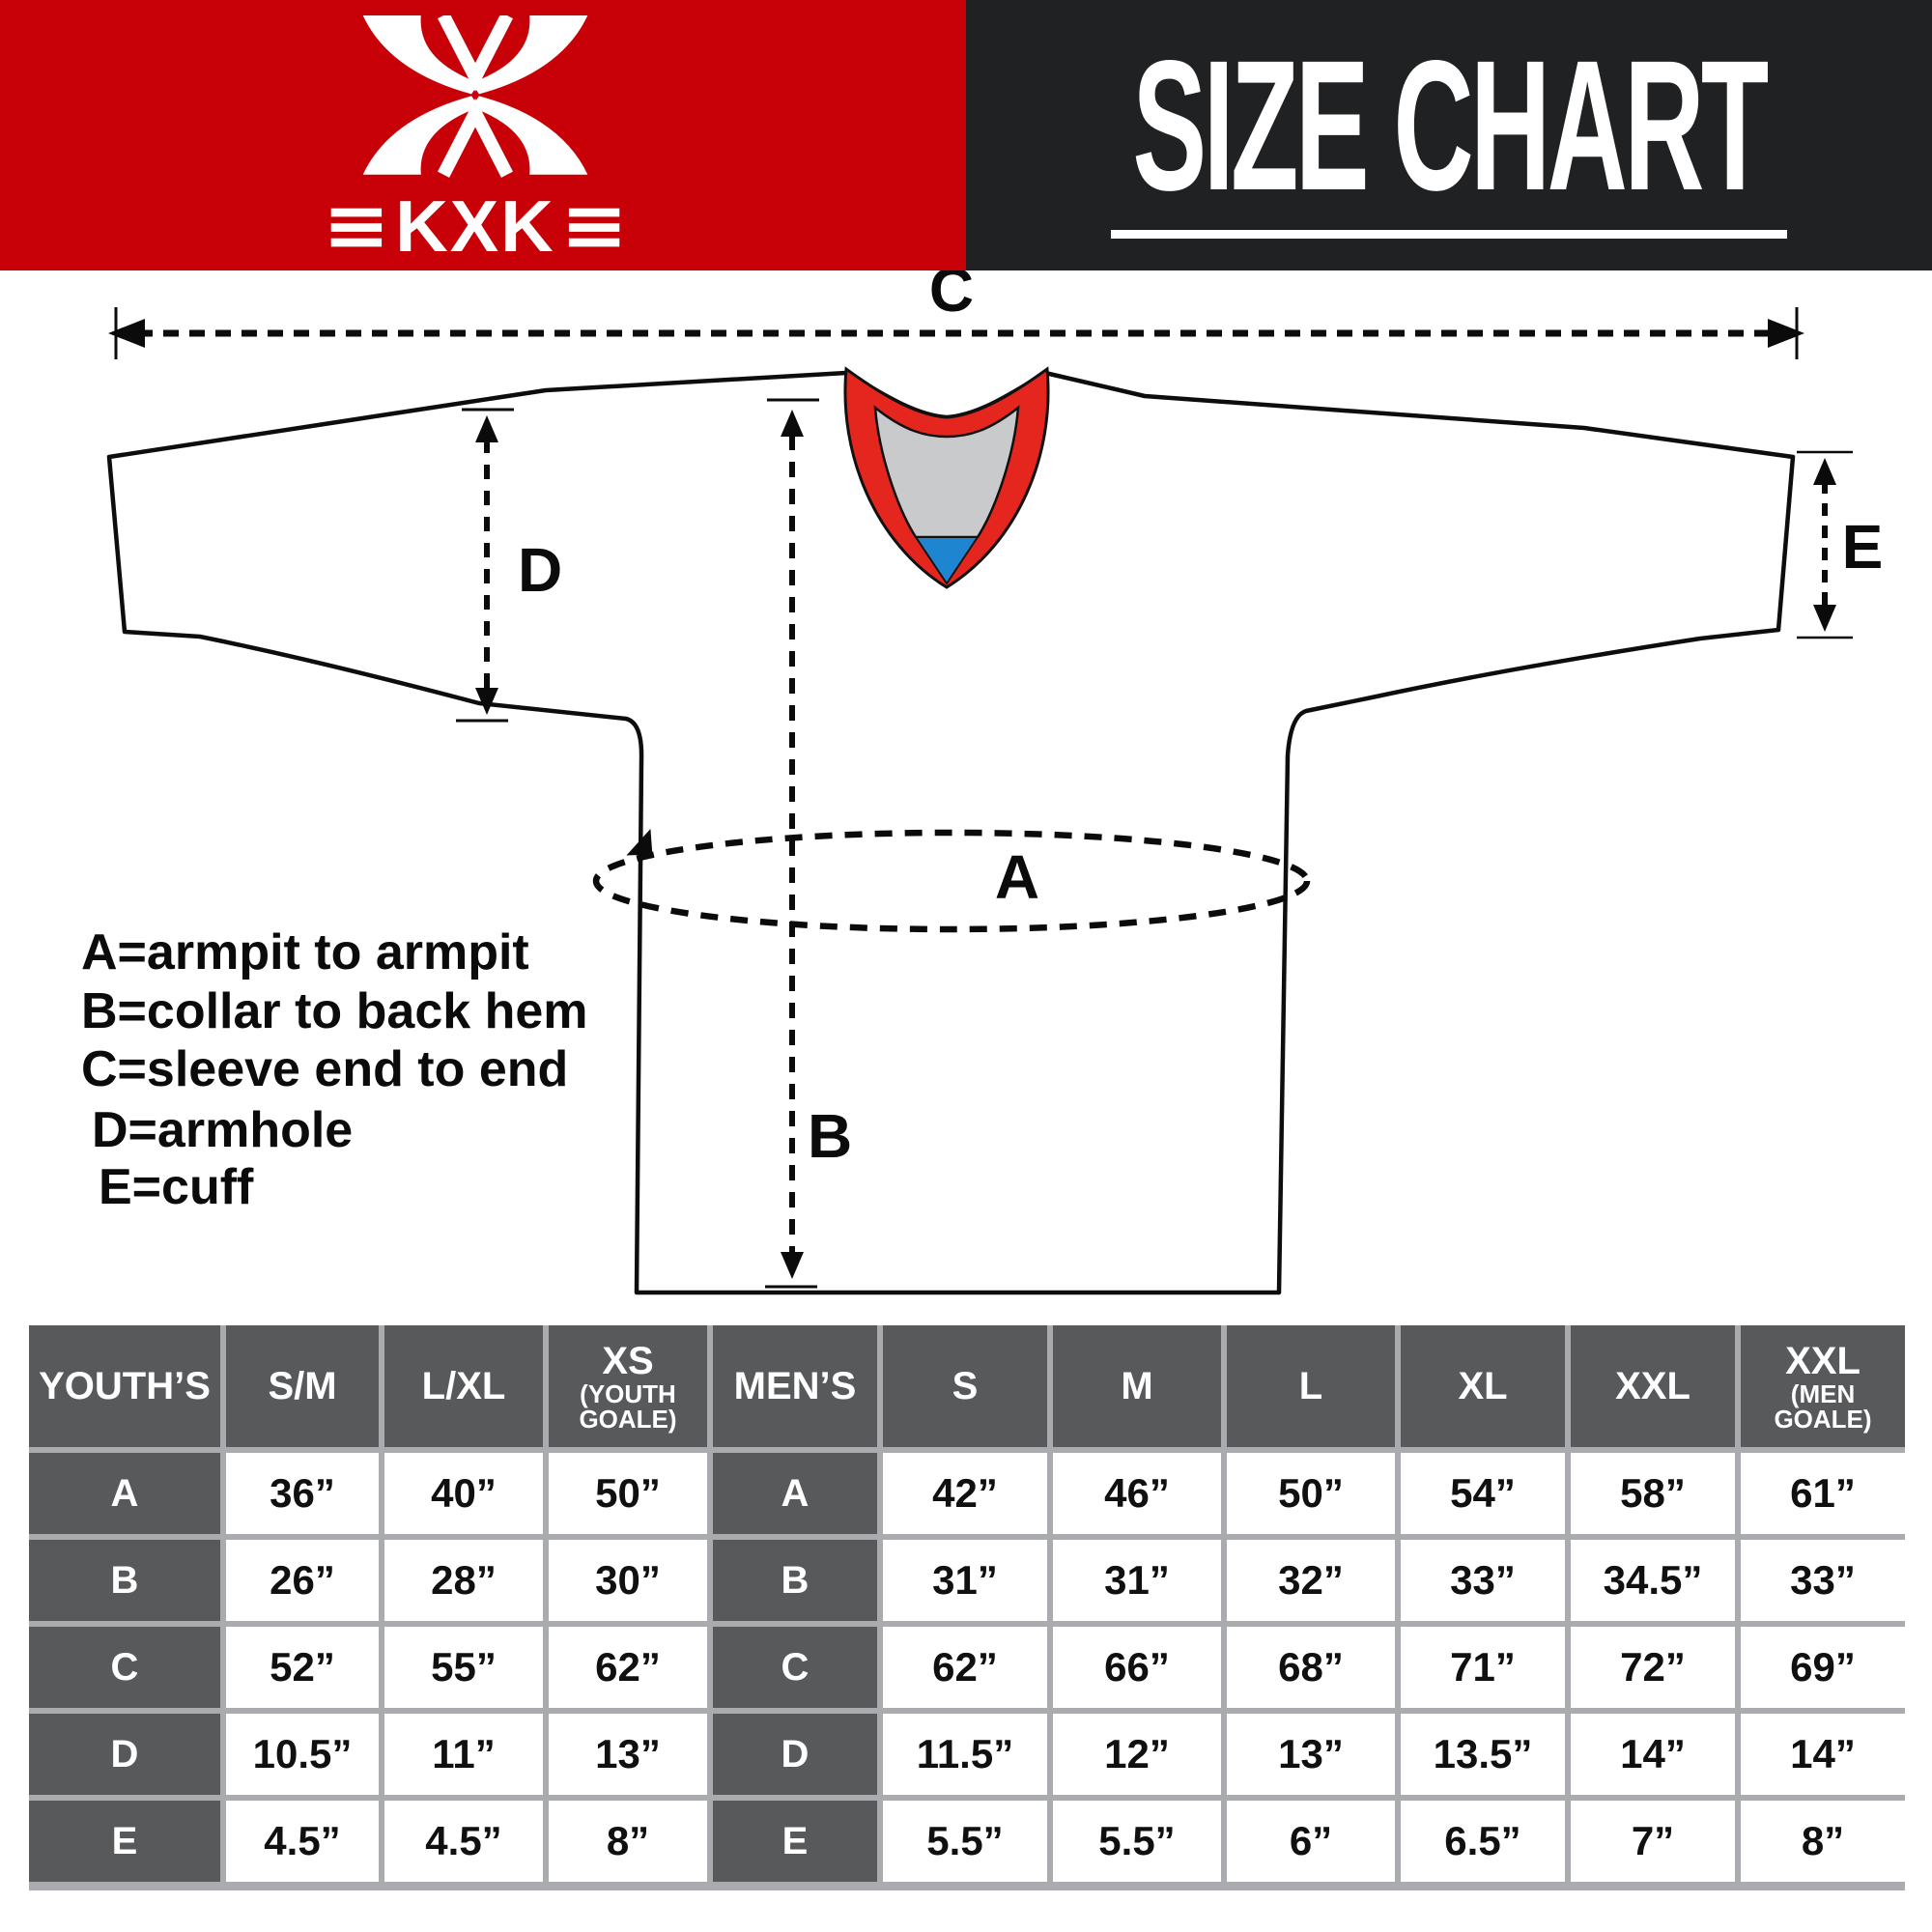 This screenshot has width=1932, height=1932. What do you see at coordinates (1017, 877) in the screenshot?
I see `measure-label-A: A` at bounding box center [1017, 877].